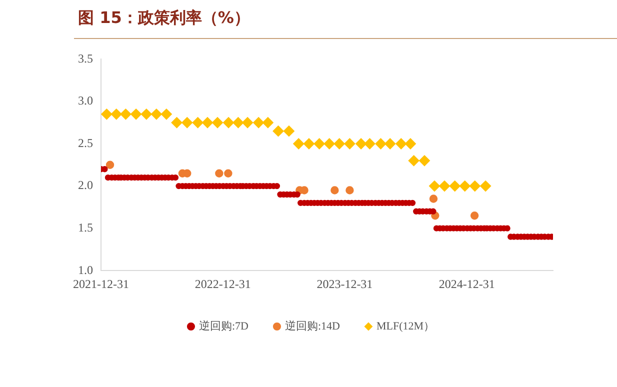 This screenshot has width=617, height=387. What do you see at coordinates (405, 326) in the screenshot?
I see `legend-label: MLF(12M）` at bounding box center [405, 326].